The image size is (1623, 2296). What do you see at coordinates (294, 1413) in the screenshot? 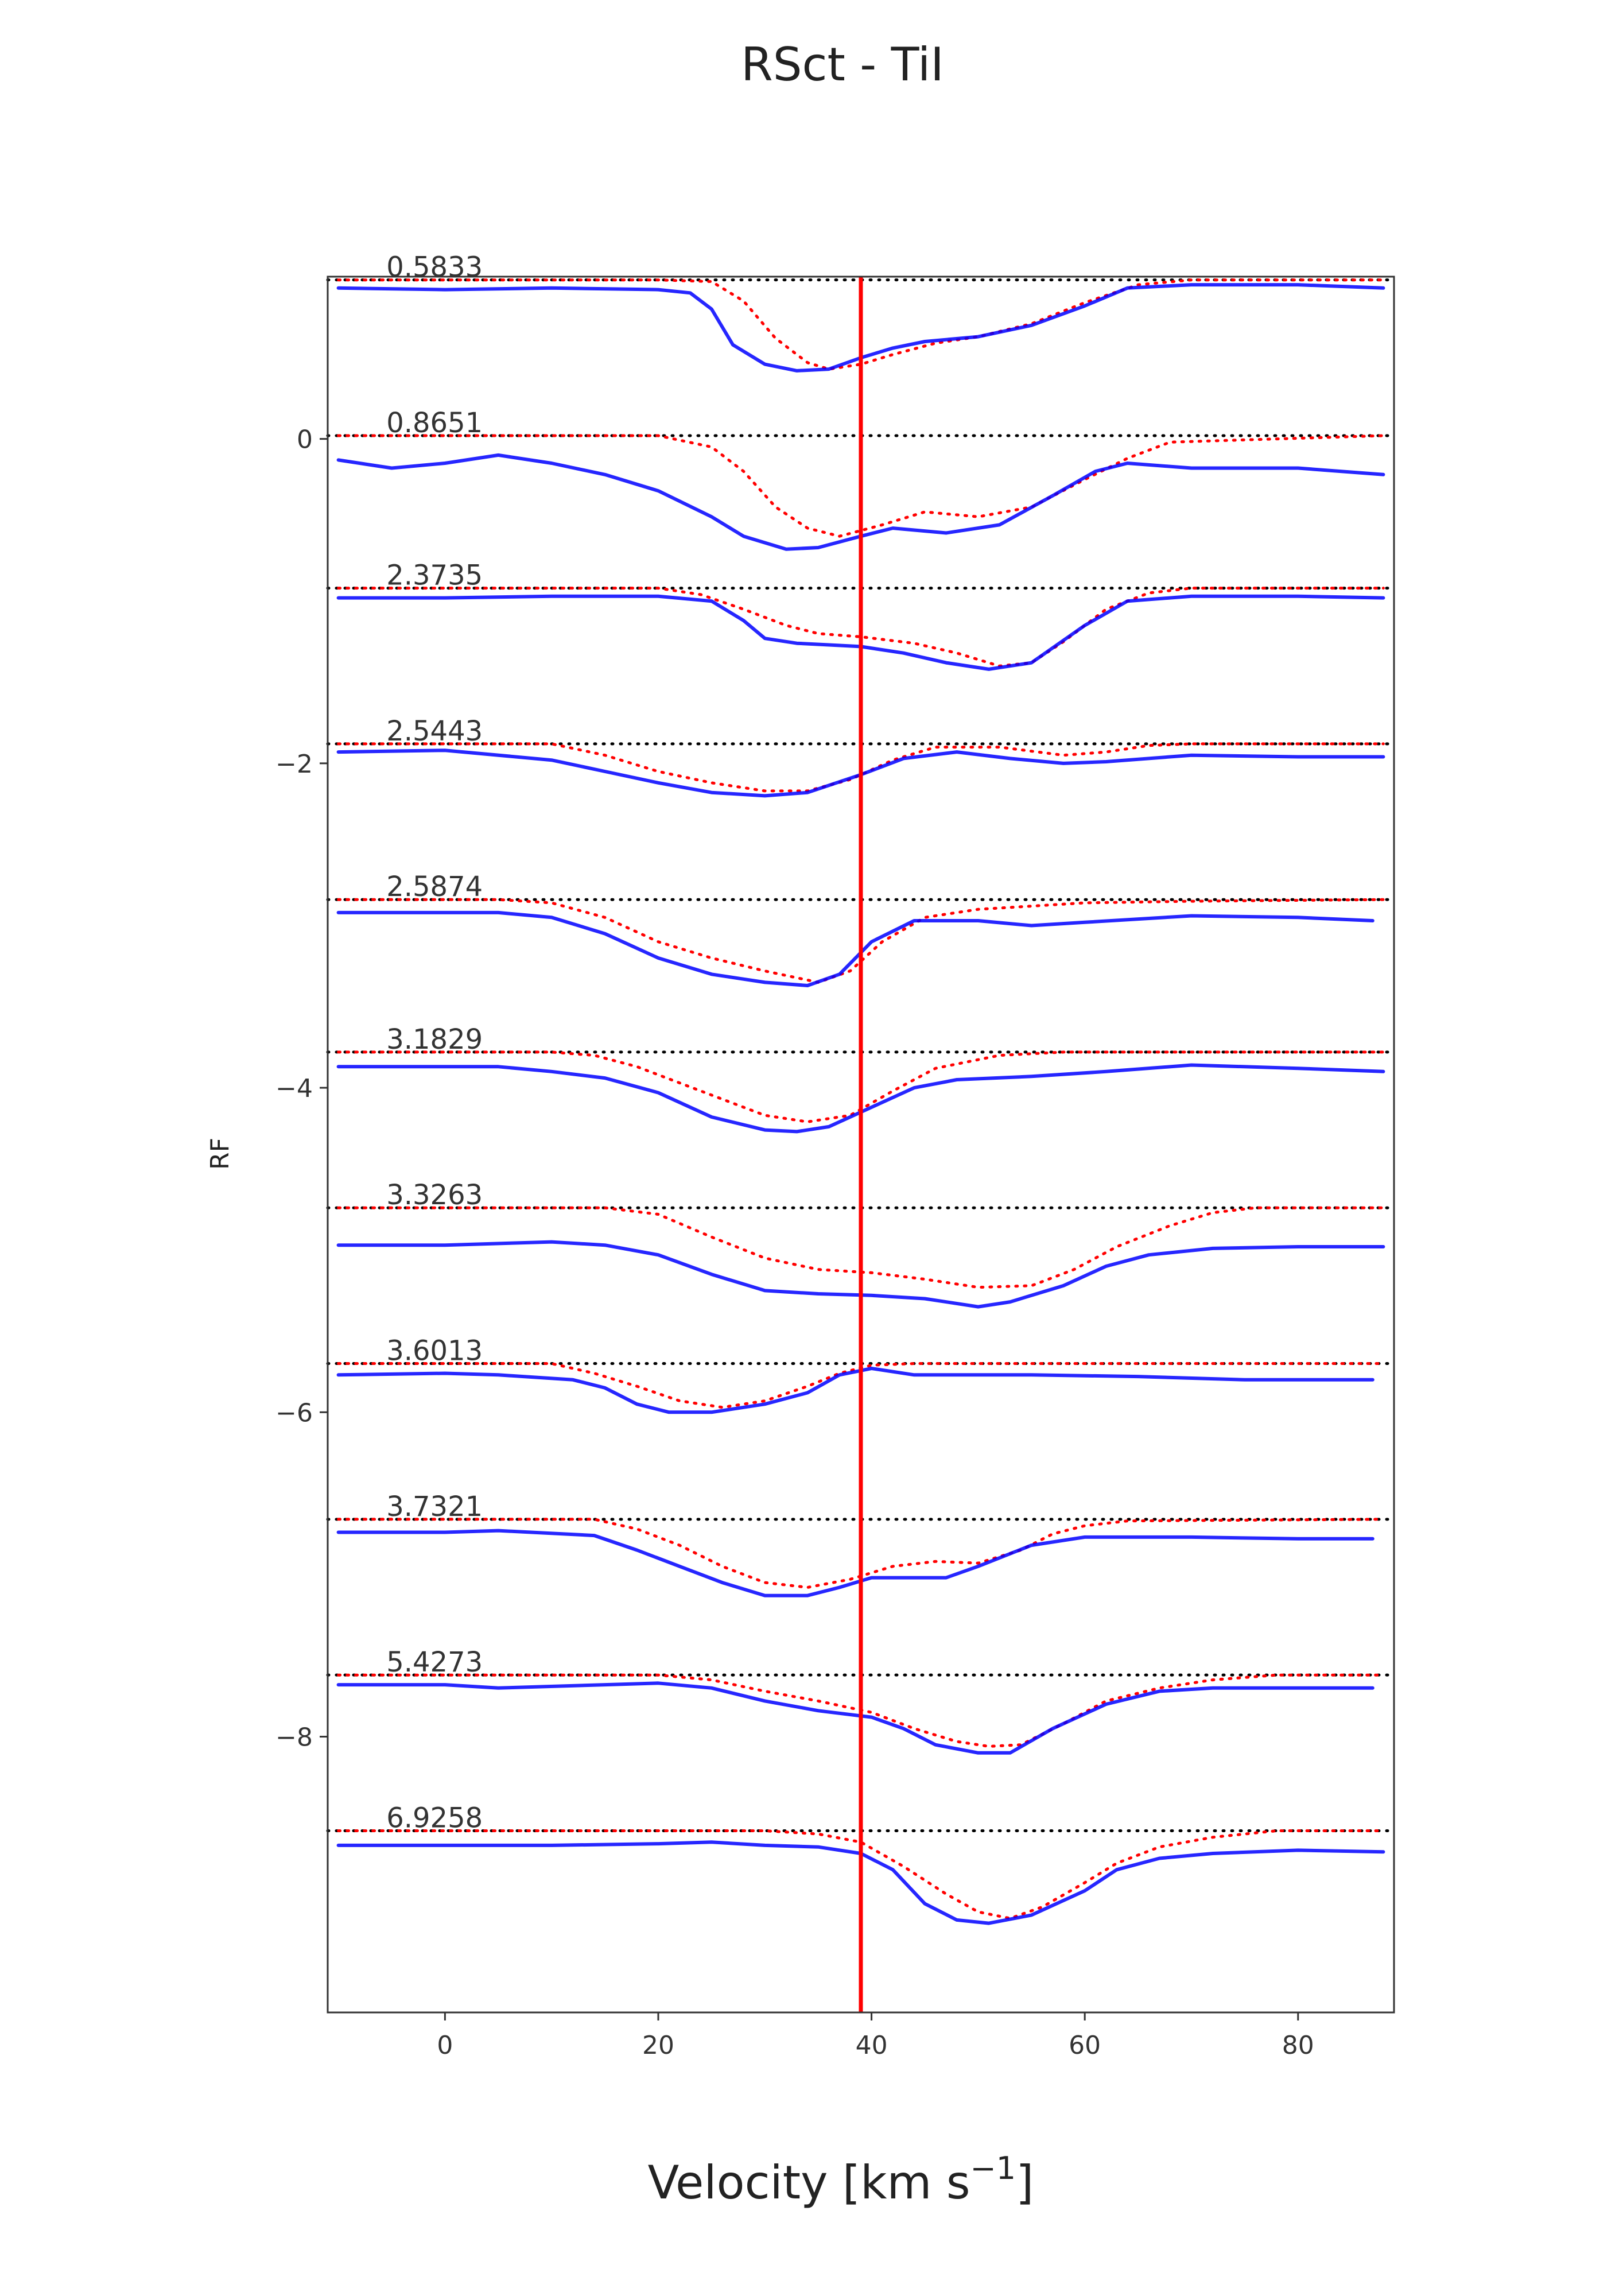
I see `y-tick-label-3: −6` at bounding box center [294, 1413].